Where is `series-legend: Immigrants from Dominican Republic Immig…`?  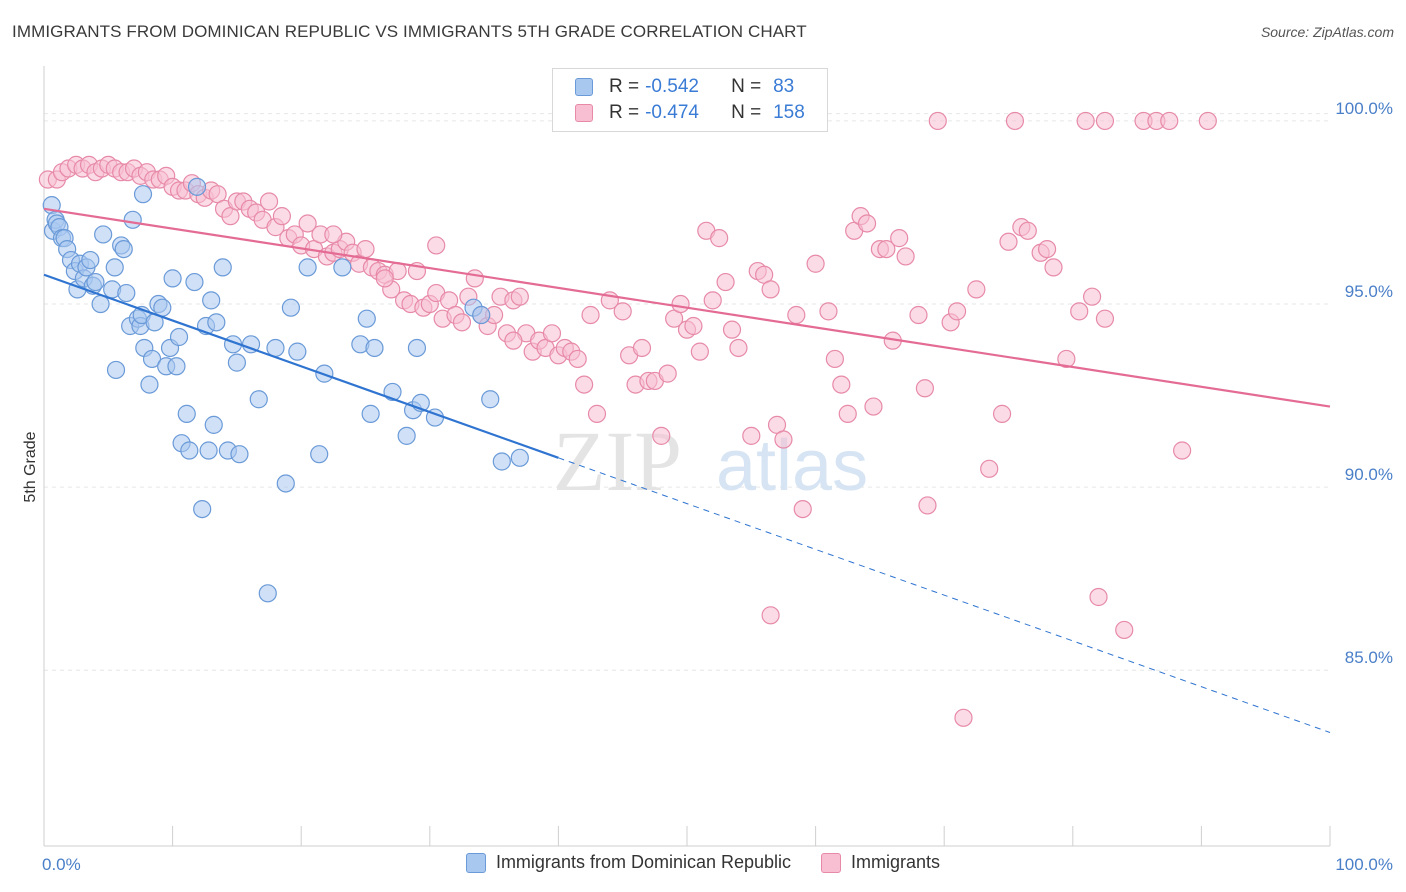
series-legend: Immigrants from Dominican Republic Immig… is located at coordinates (703, 862).